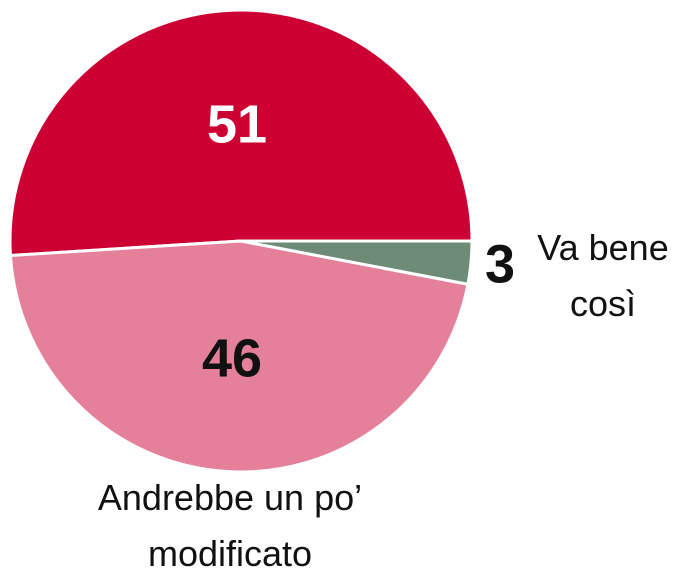  What do you see at coordinates (603, 275) in the screenshot?
I see `category-label: Va bene così` at bounding box center [603, 275].